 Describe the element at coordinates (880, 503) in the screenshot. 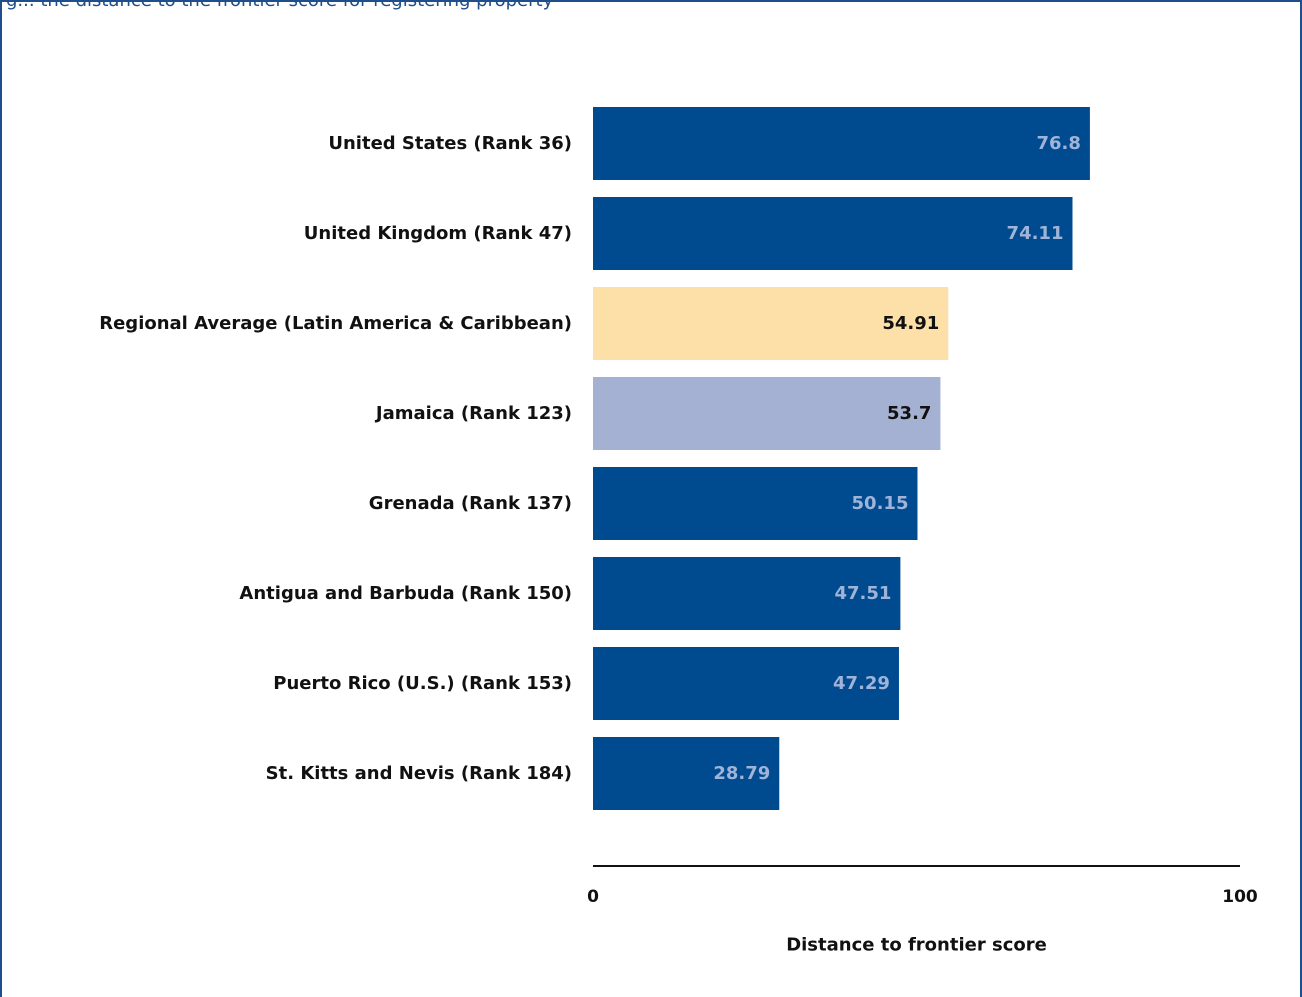

I see `value-label-4: 50.15` at that location.